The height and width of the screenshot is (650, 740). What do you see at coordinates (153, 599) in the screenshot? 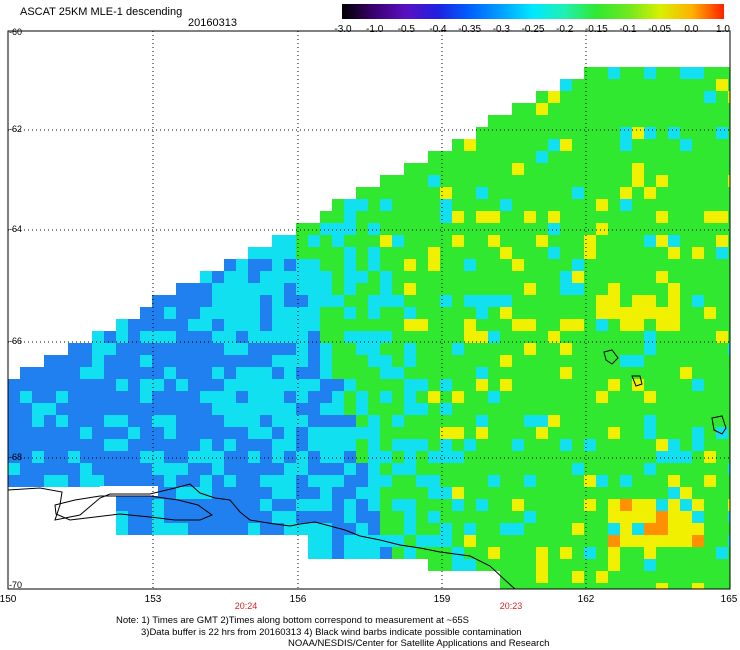
I see `lon-label: 153` at bounding box center [153, 599].